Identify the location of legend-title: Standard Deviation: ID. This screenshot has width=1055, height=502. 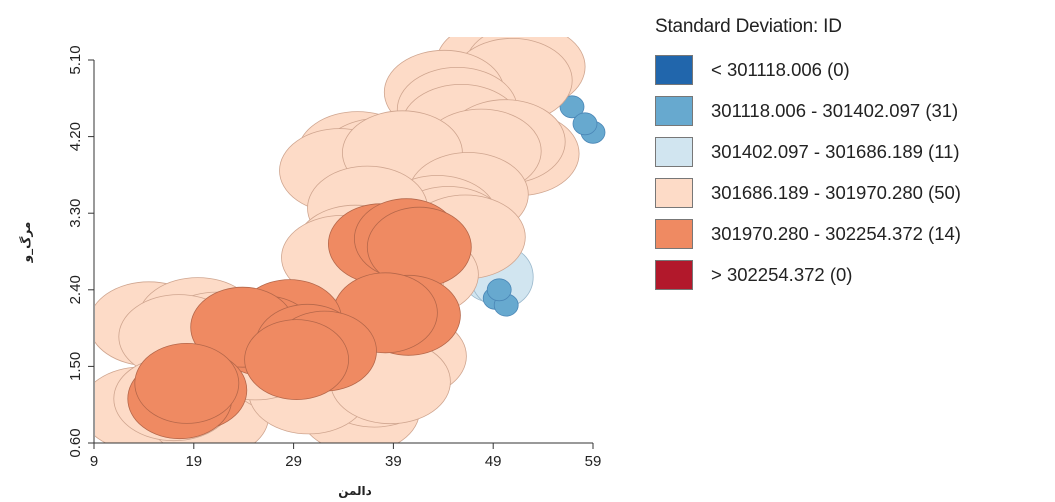
(748, 26).